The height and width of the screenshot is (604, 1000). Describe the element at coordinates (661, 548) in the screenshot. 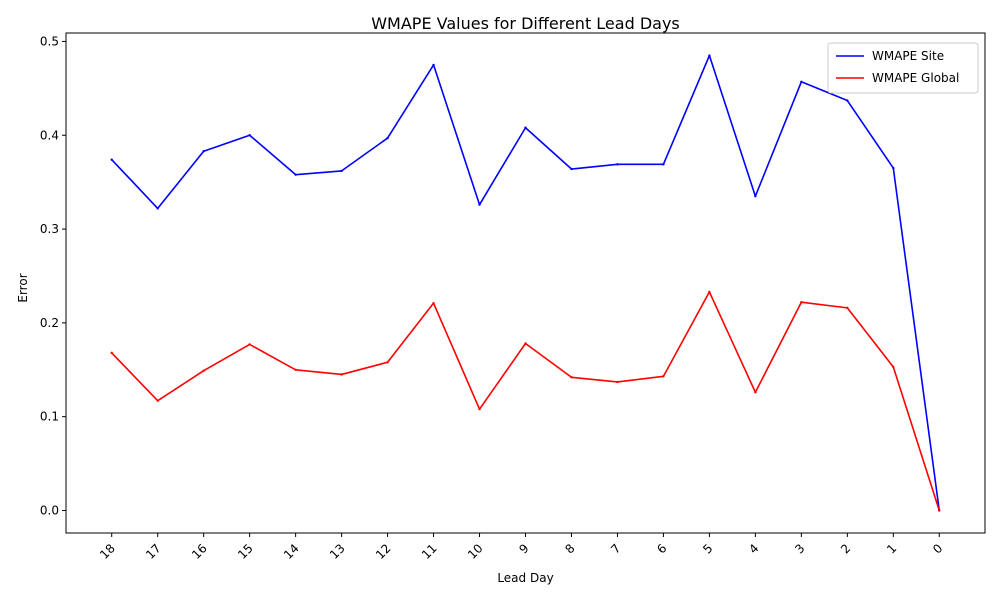

I see `x-tick-label: 6` at that location.